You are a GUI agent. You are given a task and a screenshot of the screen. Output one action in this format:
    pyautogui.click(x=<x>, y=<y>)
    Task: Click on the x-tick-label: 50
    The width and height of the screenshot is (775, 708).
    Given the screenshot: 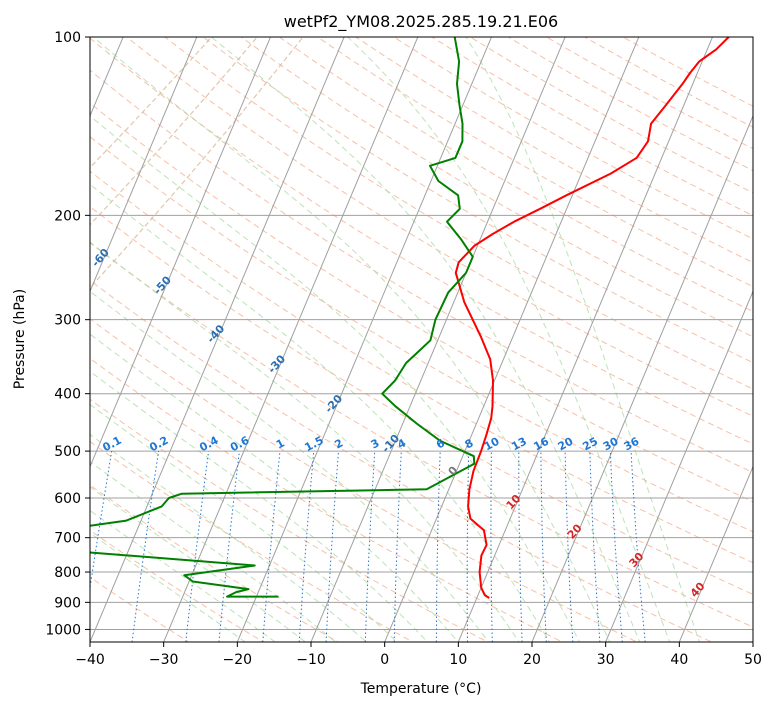 What is the action you would take?
    pyautogui.click(x=753, y=660)
    